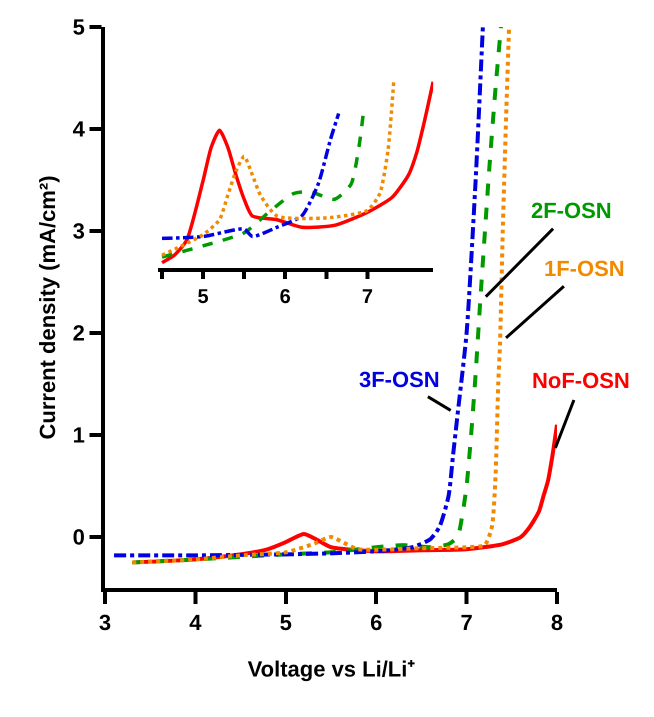 This screenshot has width=654, height=717. What do you see at coordinates (584, 268) in the screenshot?
I see `annotation: 1F-OSN` at bounding box center [584, 268].